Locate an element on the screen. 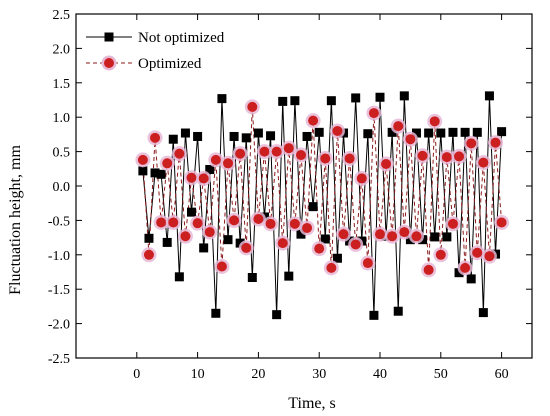 This screenshot has width=550, height=416. y-tick-label: 0.0 is located at coordinates (62, 187).